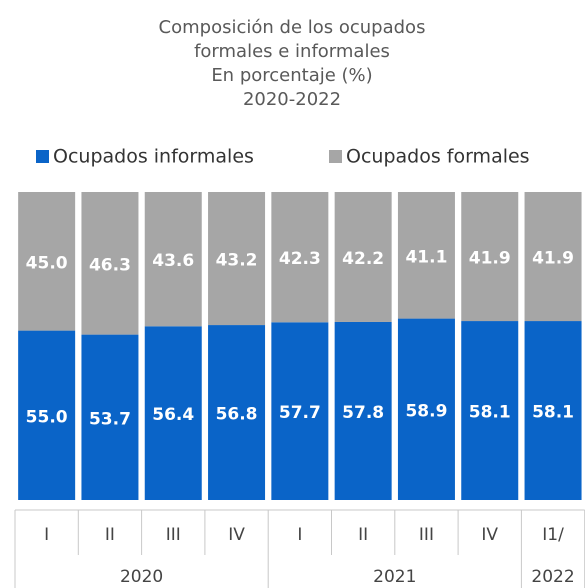 The image size is (585, 588). I want to click on value-label: 58.9, so click(426, 411).